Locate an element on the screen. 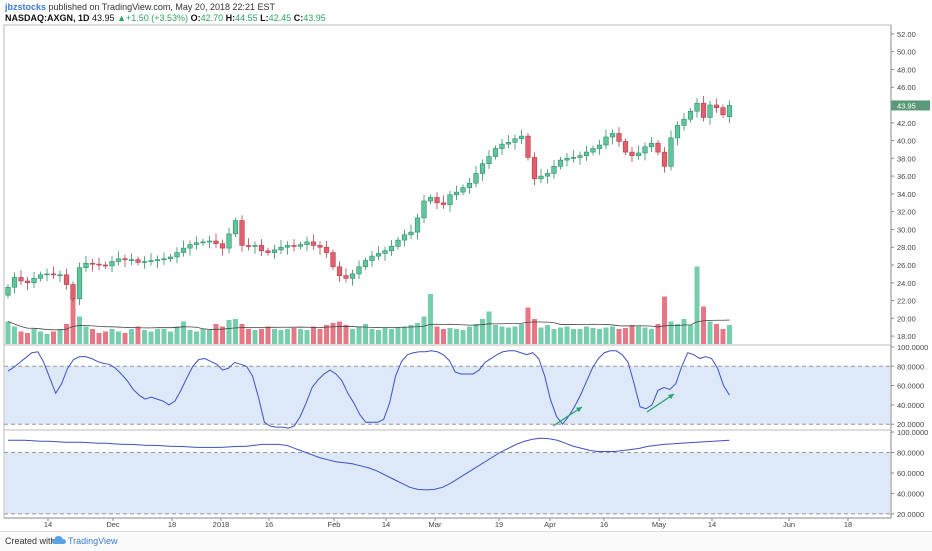 This screenshot has width=932, height=551. oscillator-1-band is located at coordinates (447, 395).